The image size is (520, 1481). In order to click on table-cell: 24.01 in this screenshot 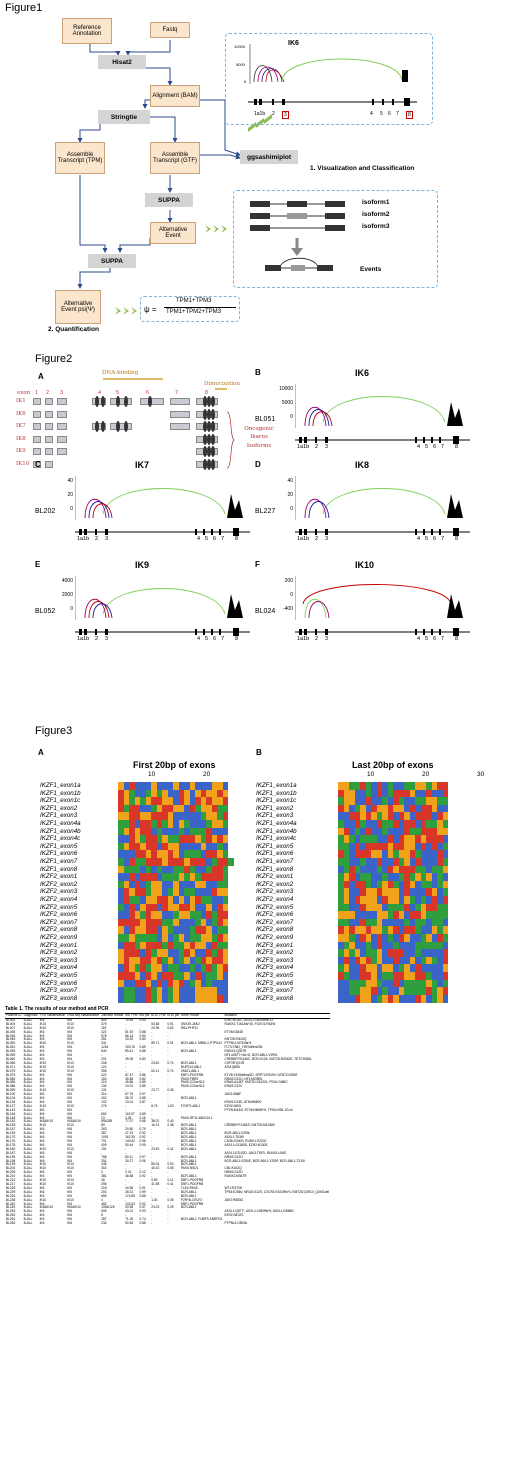, I will do `click(129, 1086)`.